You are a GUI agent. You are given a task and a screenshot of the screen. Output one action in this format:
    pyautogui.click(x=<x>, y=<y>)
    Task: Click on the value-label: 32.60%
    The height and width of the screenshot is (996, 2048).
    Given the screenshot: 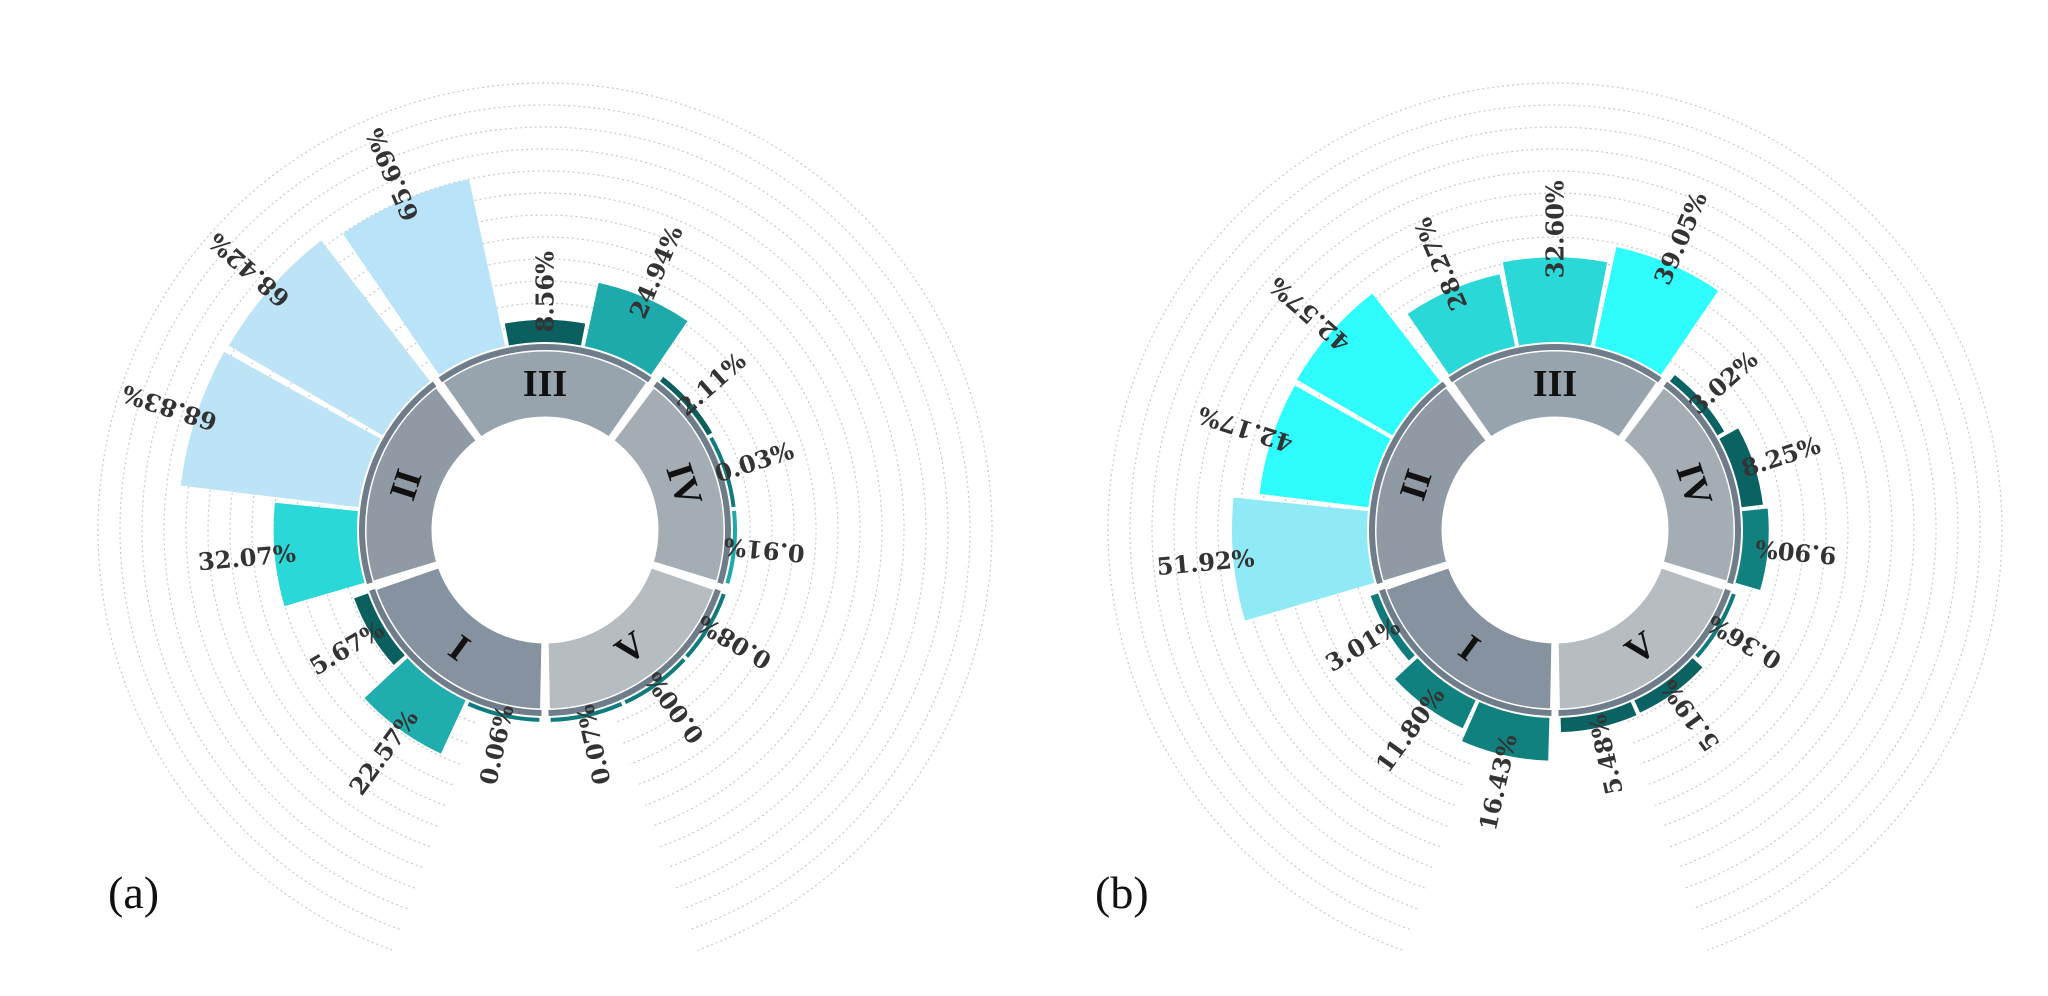 What is the action you would take?
    pyautogui.click(x=1555, y=229)
    